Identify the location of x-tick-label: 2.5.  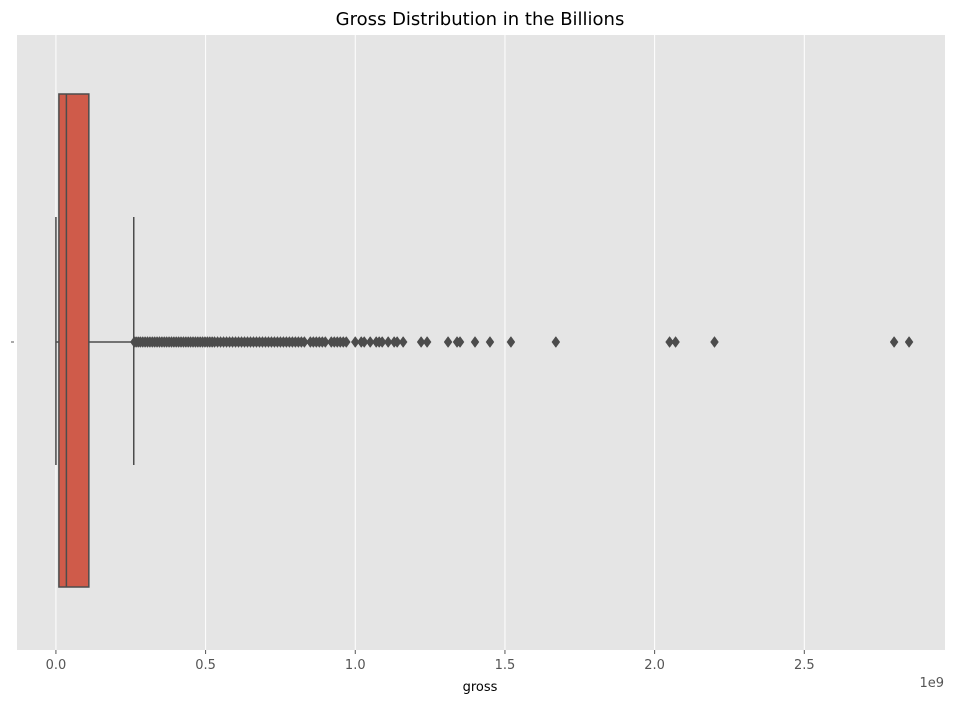
(804, 665).